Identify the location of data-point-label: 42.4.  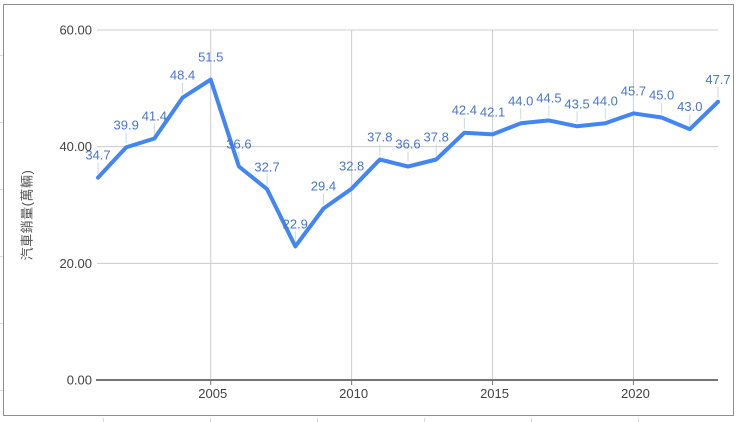
(464, 110).